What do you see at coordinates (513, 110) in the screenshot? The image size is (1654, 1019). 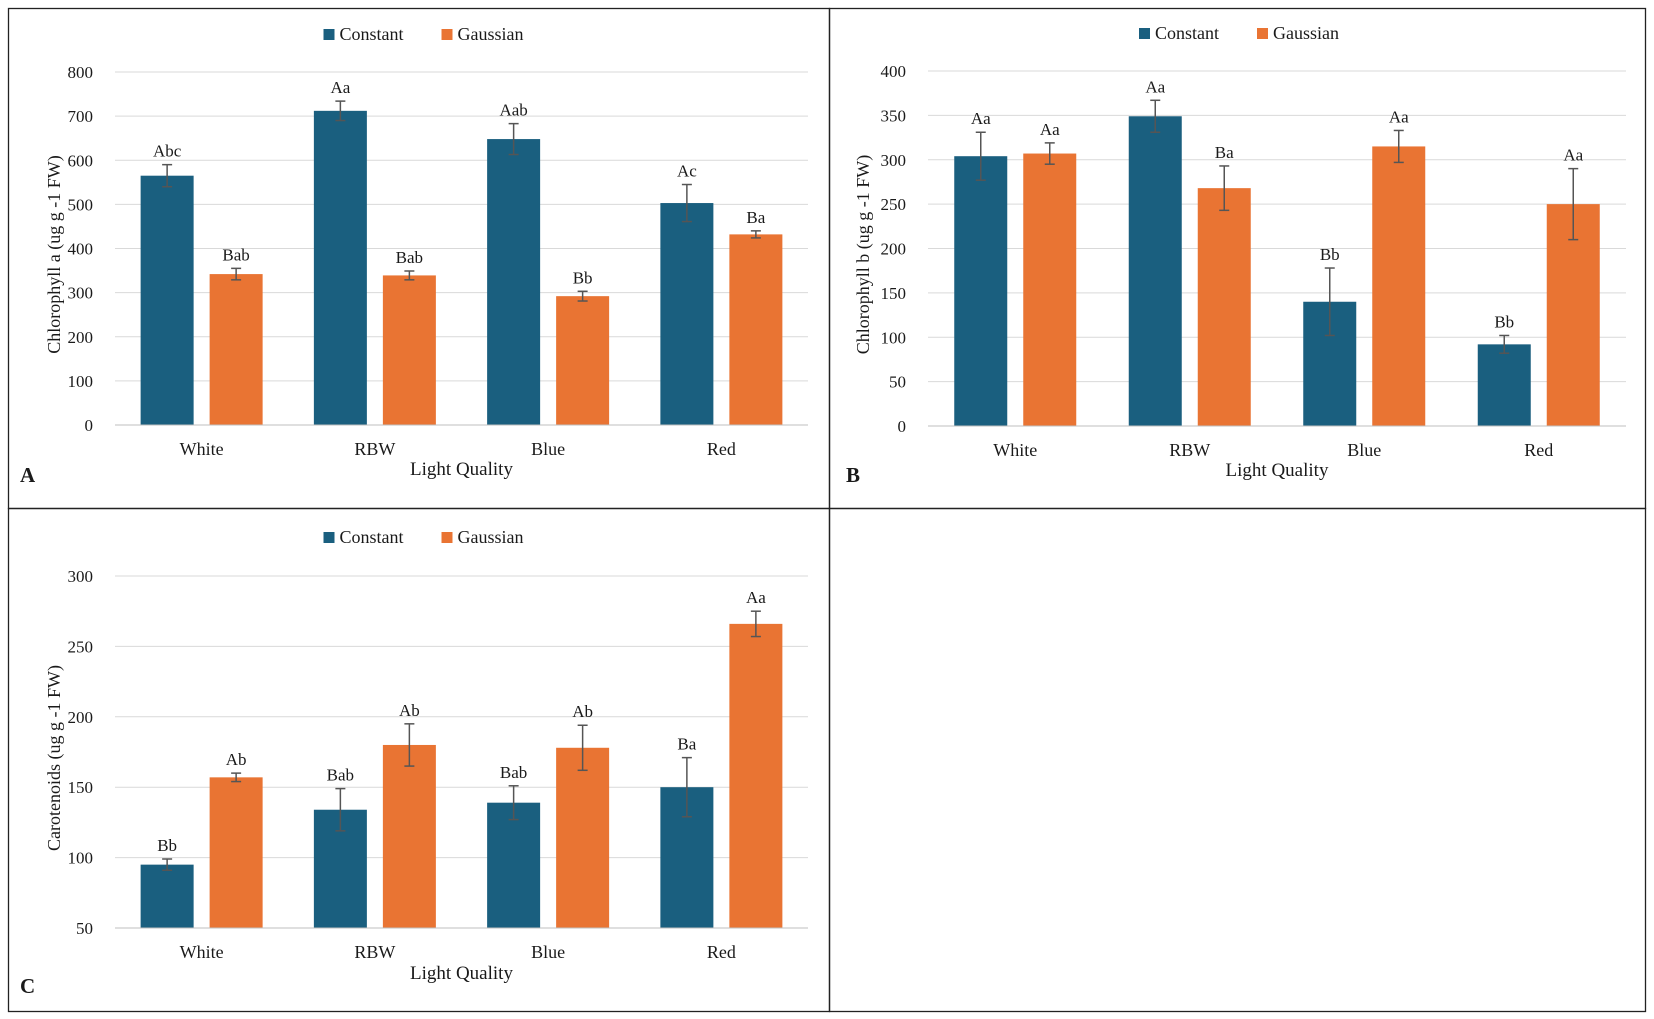 I see `significance-label: Aab` at bounding box center [513, 110].